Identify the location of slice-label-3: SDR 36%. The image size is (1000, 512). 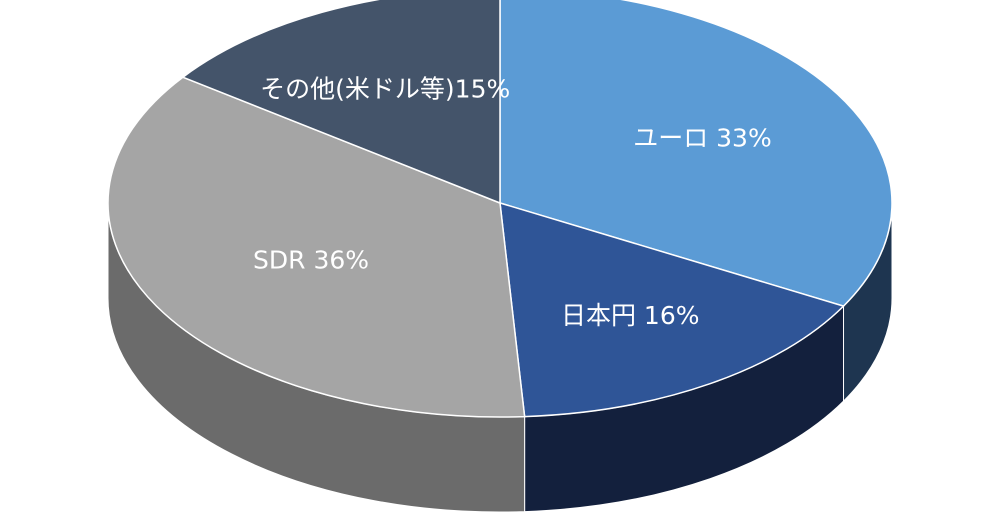
(311, 260).